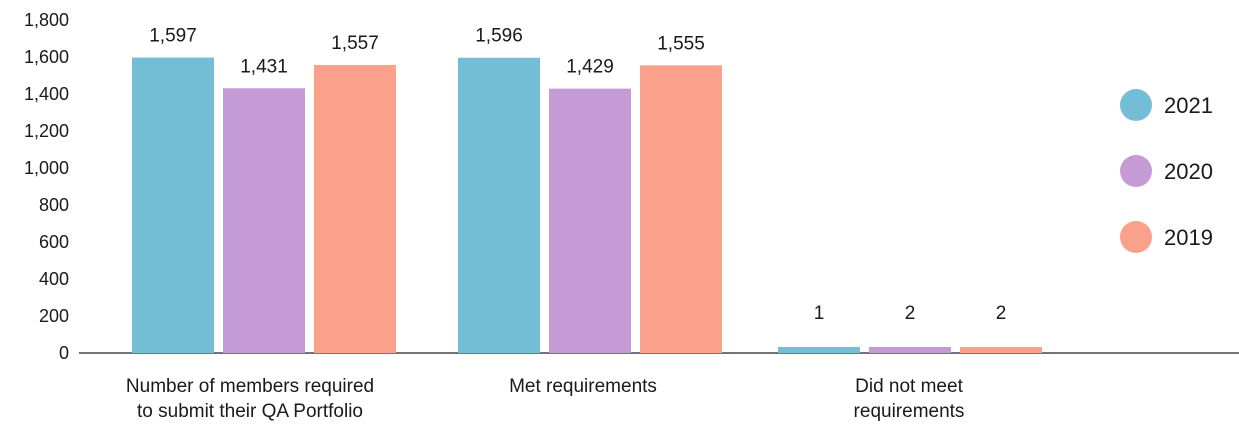 The width and height of the screenshot is (1239, 427). I want to click on legend-label: 2020, so click(1188, 171).